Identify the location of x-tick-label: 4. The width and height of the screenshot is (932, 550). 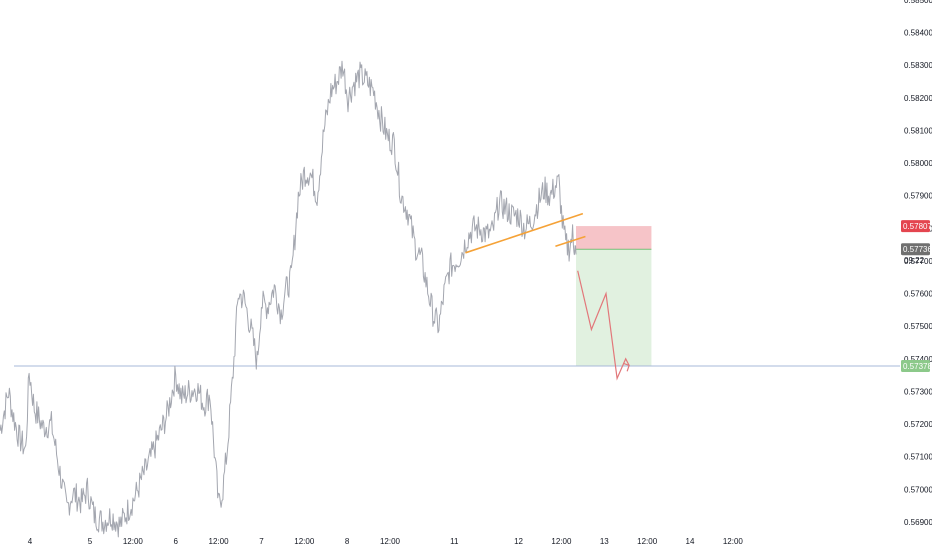
(30, 541).